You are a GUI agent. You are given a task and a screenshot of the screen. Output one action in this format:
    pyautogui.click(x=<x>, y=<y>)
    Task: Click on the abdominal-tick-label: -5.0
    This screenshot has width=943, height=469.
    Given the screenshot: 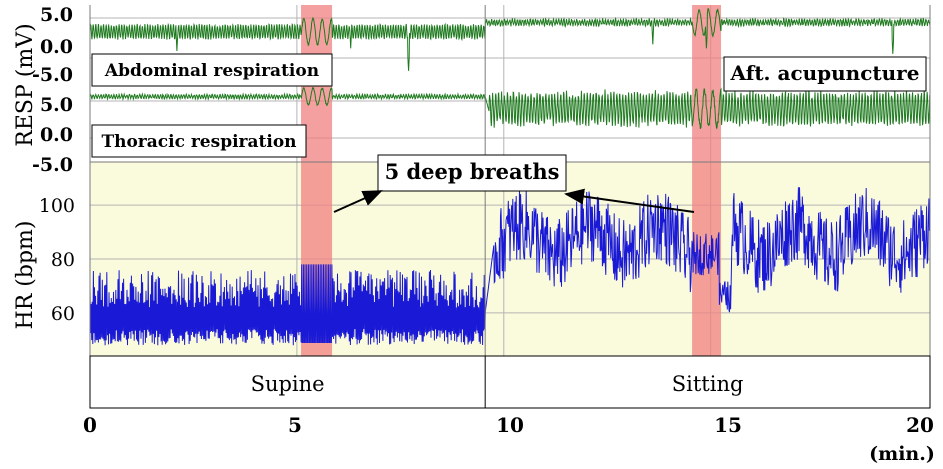 What is the action you would take?
    pyautogui.click(x=52, y=75)
    